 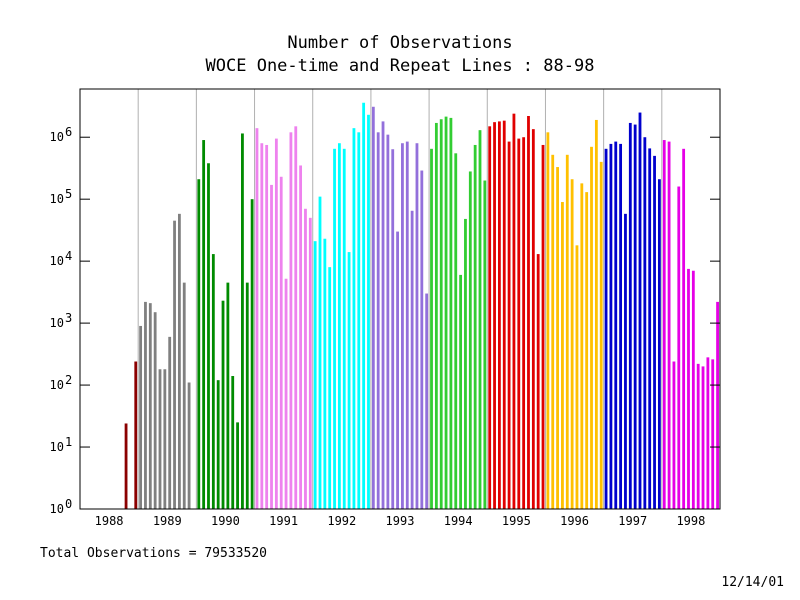 What do you see at coordinates (509, 325) in the screenshot?
I see `bar-1995-m5` at bounding box center [509, 325].